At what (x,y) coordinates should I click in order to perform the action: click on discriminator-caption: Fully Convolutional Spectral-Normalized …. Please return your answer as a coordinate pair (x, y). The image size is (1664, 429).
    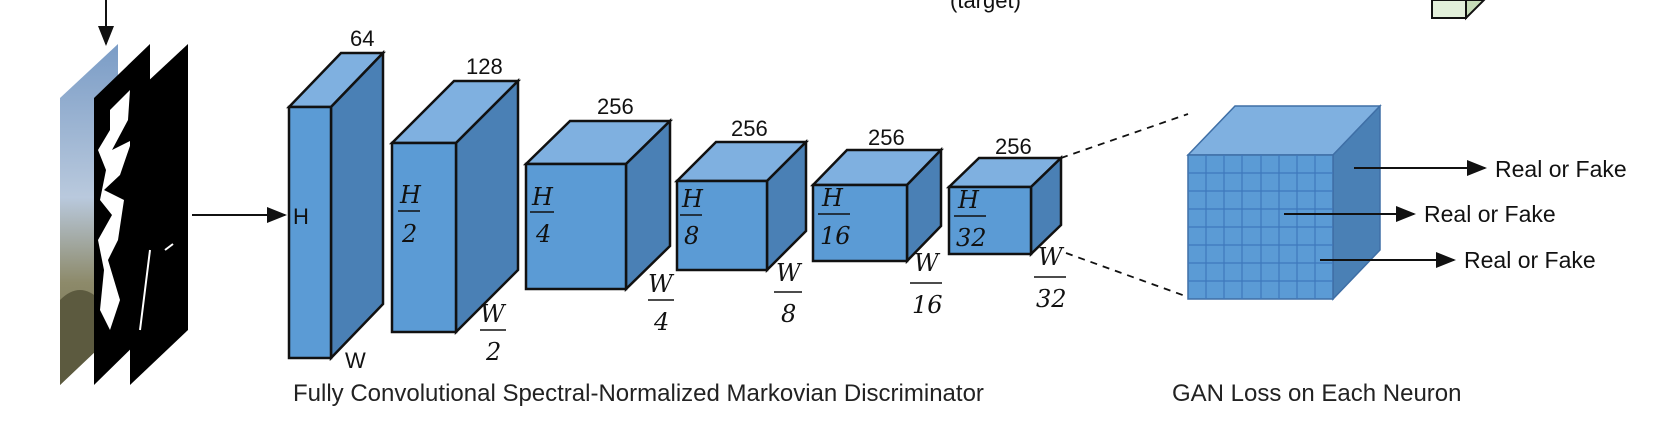
    Looking at the image, I should click on (638, 393).